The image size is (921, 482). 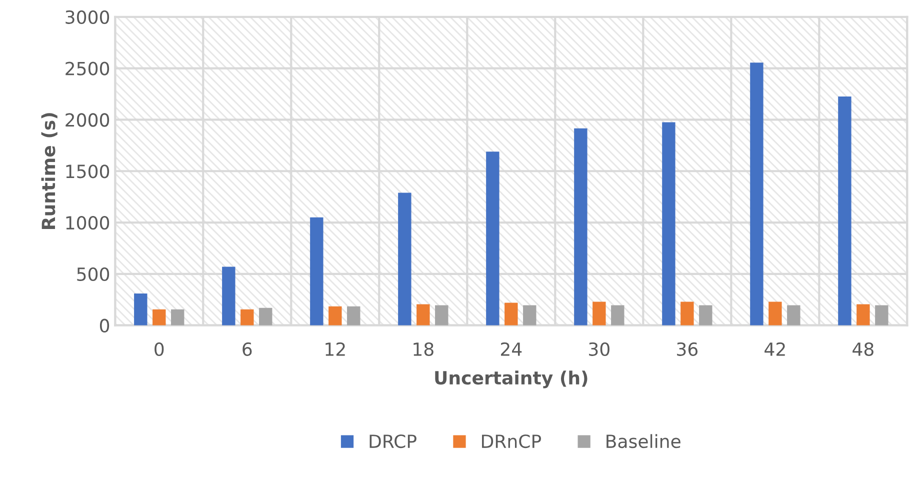 What do you see at coordinates (863, 349) in the screenshot?
I see `x-tick-label: 48` at bounding box center [863, 349].